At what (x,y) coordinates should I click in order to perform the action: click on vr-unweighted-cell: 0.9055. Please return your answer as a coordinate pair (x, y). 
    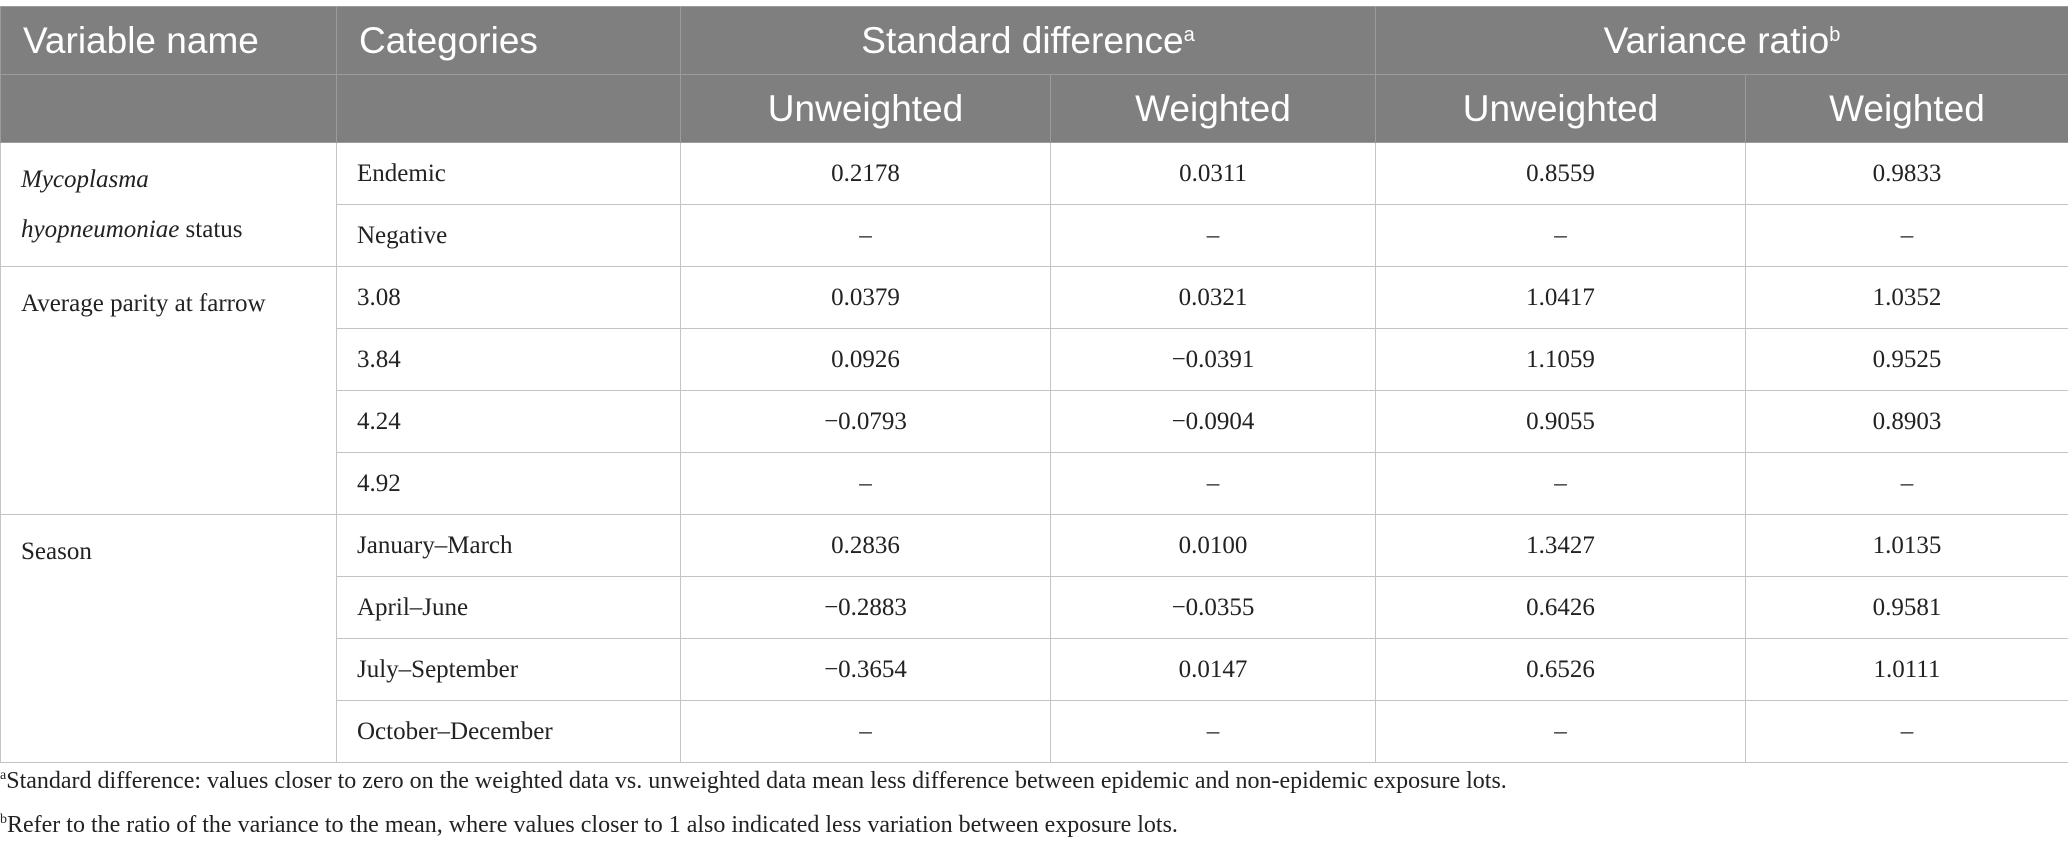
    Looking at the image, I should click on (1560, 421).